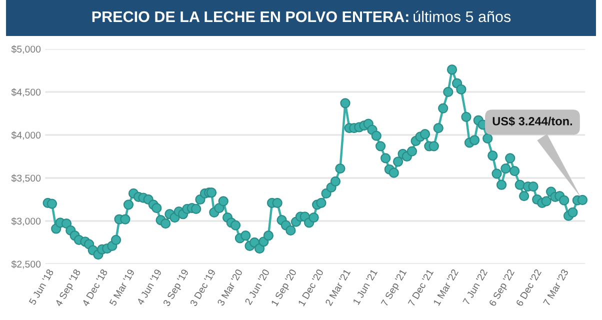  Describe the element at coordinates (41, 287) in the screenshot. I see `x-tick-label: 5 Jun '18` at that location.